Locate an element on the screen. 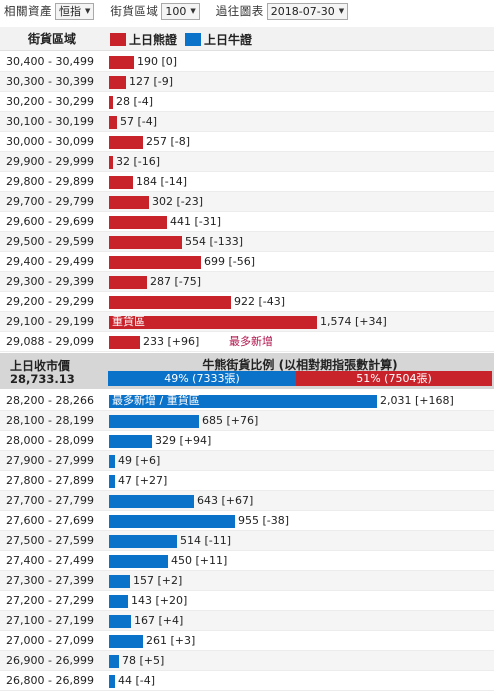  bar-value-label: 233 [+96] is located at coordinates (171, 341).